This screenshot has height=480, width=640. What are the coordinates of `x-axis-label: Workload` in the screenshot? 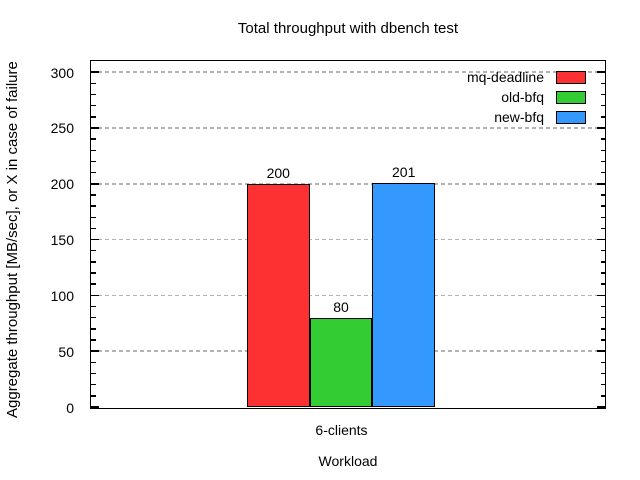 It's located at (348, 461).